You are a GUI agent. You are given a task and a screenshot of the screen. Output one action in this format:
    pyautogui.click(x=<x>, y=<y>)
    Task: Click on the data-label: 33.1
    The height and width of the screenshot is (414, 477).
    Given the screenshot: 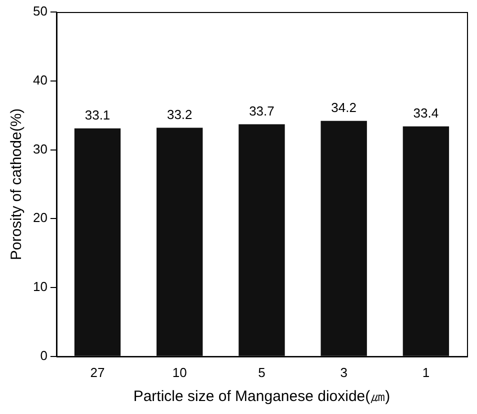 What is the action you would take?
    pyautogui.click(x=97, y=114)
    